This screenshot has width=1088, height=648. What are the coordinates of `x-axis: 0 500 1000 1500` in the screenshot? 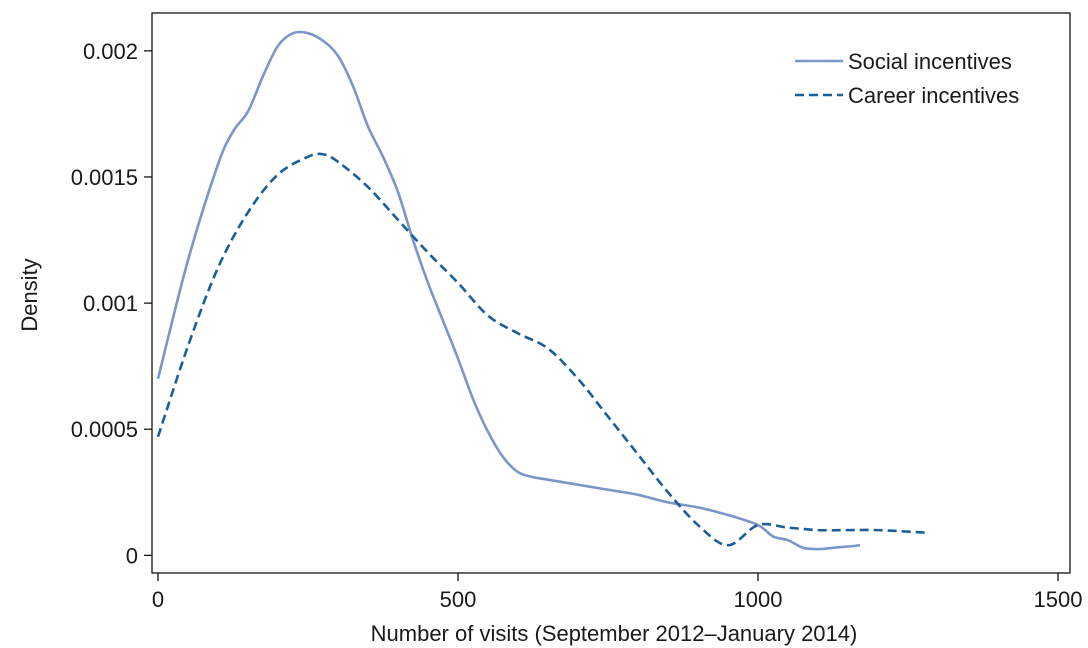 It's located at (617, 592).